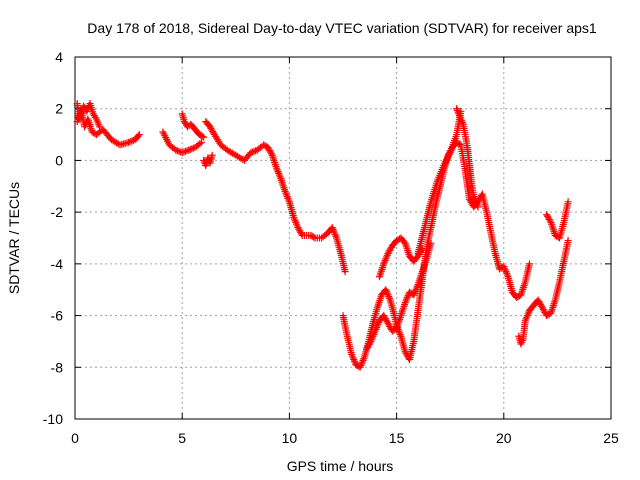  What do you see at coordinates (290, 438) in the screenshot?
I see `x-tick-label: 10` at bounding box center [290, 438].